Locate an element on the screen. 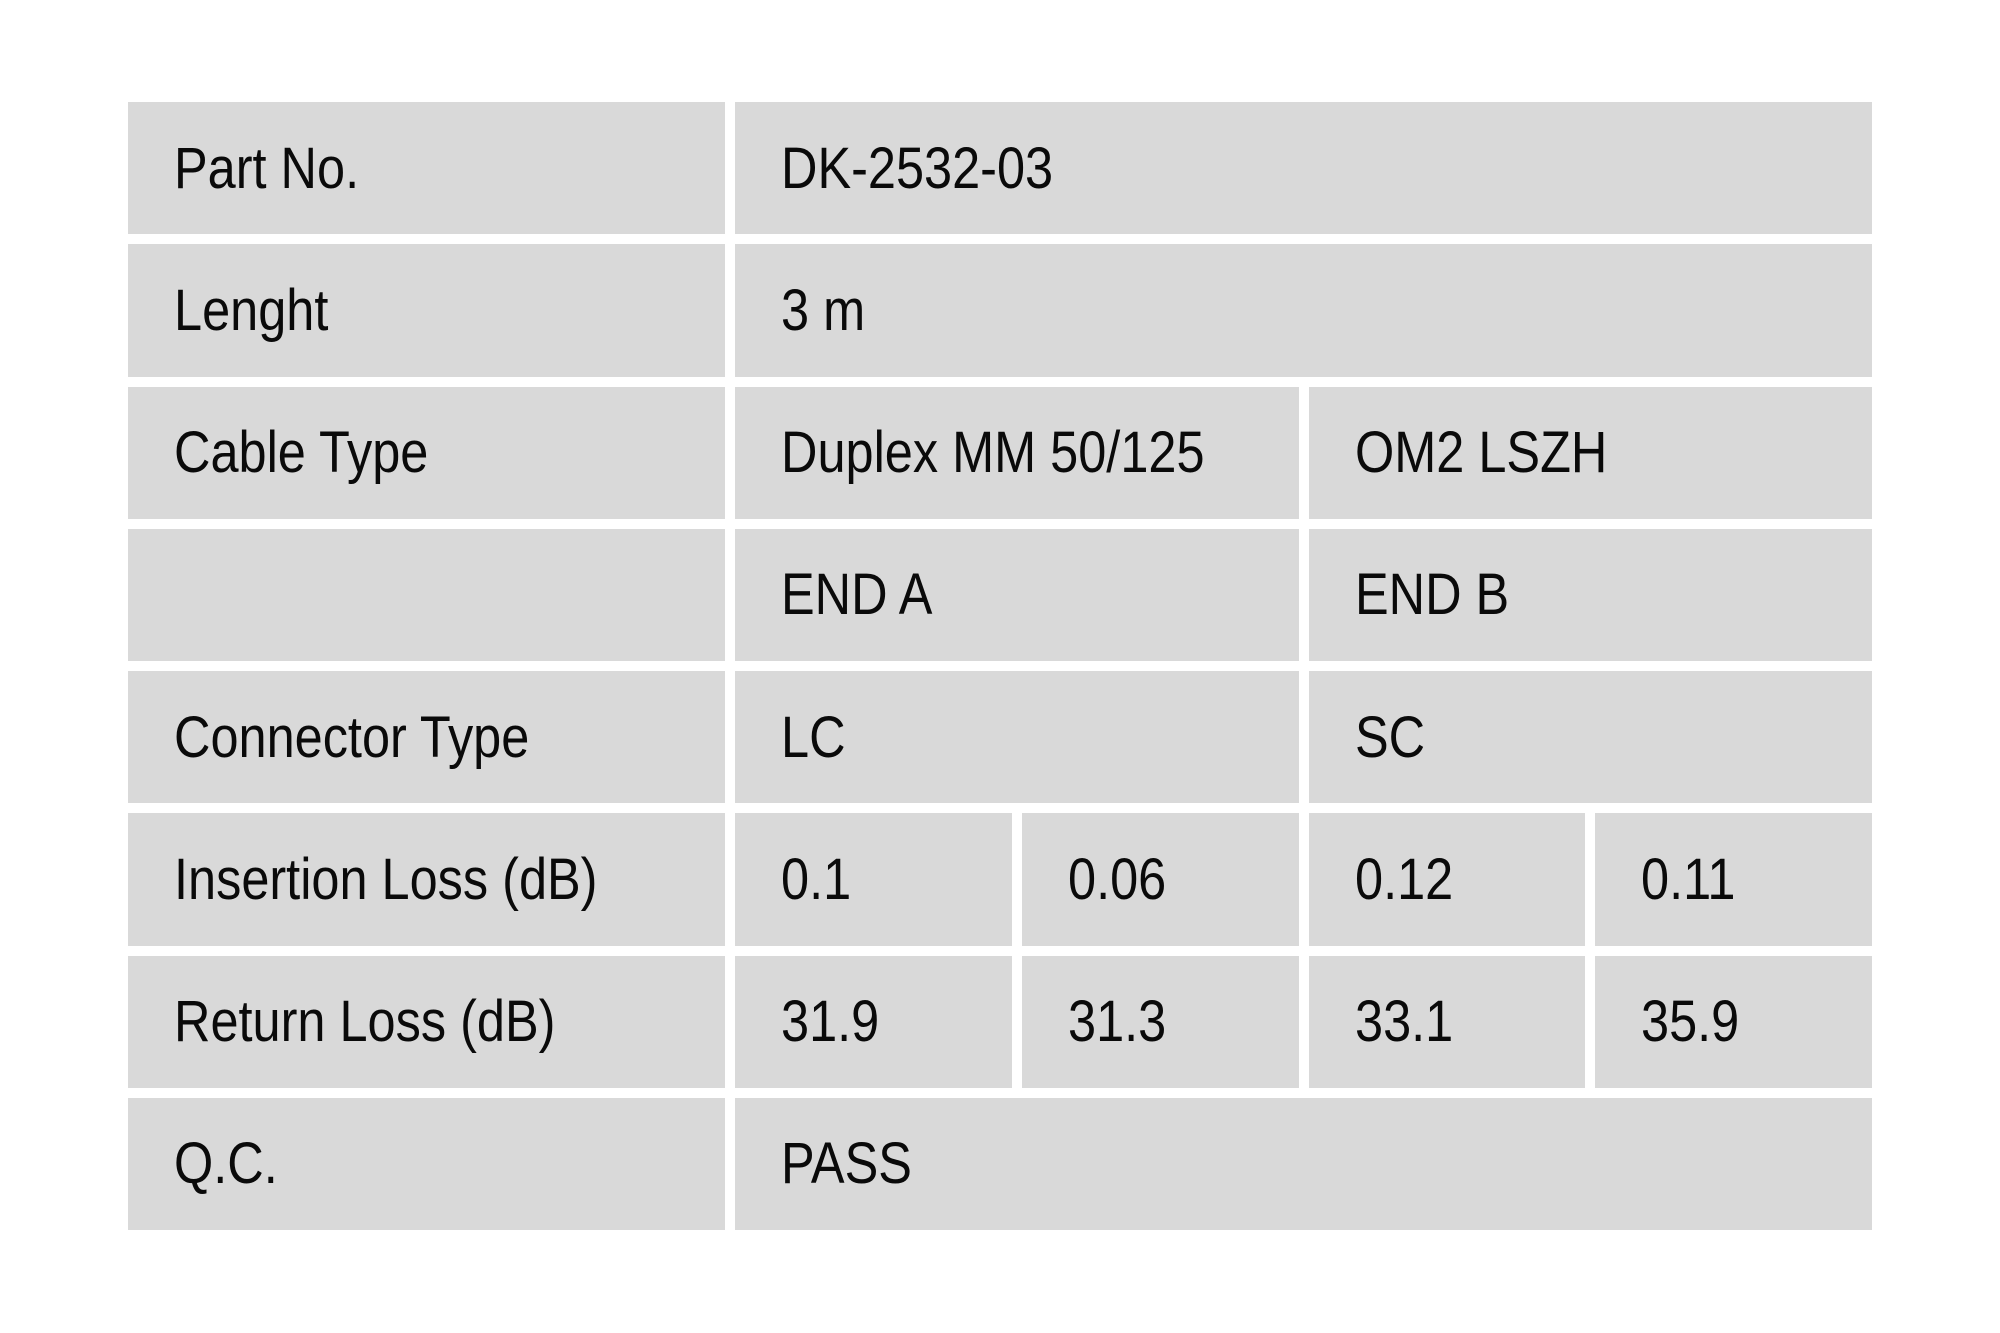 The height and width of the screenshot is (1333, 2000). part-no-value: DK-2532-03 is located at coordinates (917, 168).